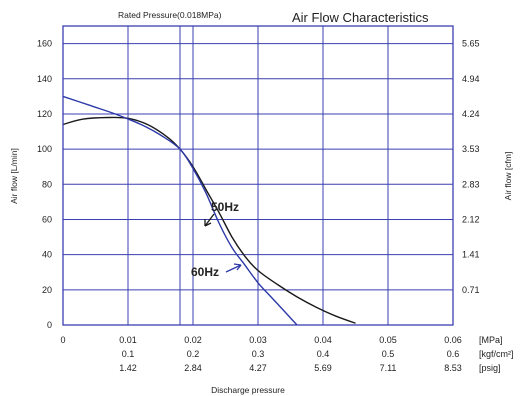 This screenshot has width=523, height=396. What do you see at coordinates (508, 176) in the screenshot?
I see `y-axis-label-right: Air flow [cfm]` at bounding box center [508, 176].